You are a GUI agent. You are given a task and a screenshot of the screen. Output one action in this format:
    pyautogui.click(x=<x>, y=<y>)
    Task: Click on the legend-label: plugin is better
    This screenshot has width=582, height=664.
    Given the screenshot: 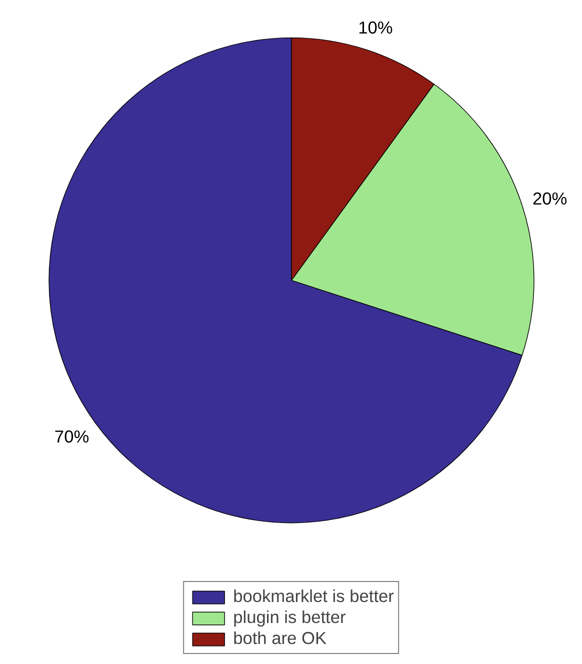 What is the action you would take?
    pyautogui.click(x=289, y=617)
    